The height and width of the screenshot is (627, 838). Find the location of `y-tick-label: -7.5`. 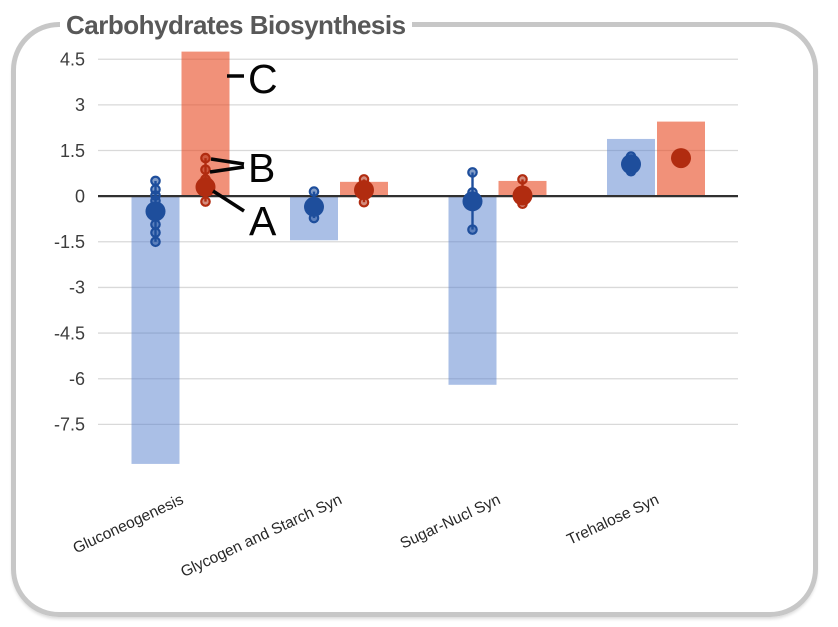

y-tick-label: -7.5 is located at coordinates (69, 425).